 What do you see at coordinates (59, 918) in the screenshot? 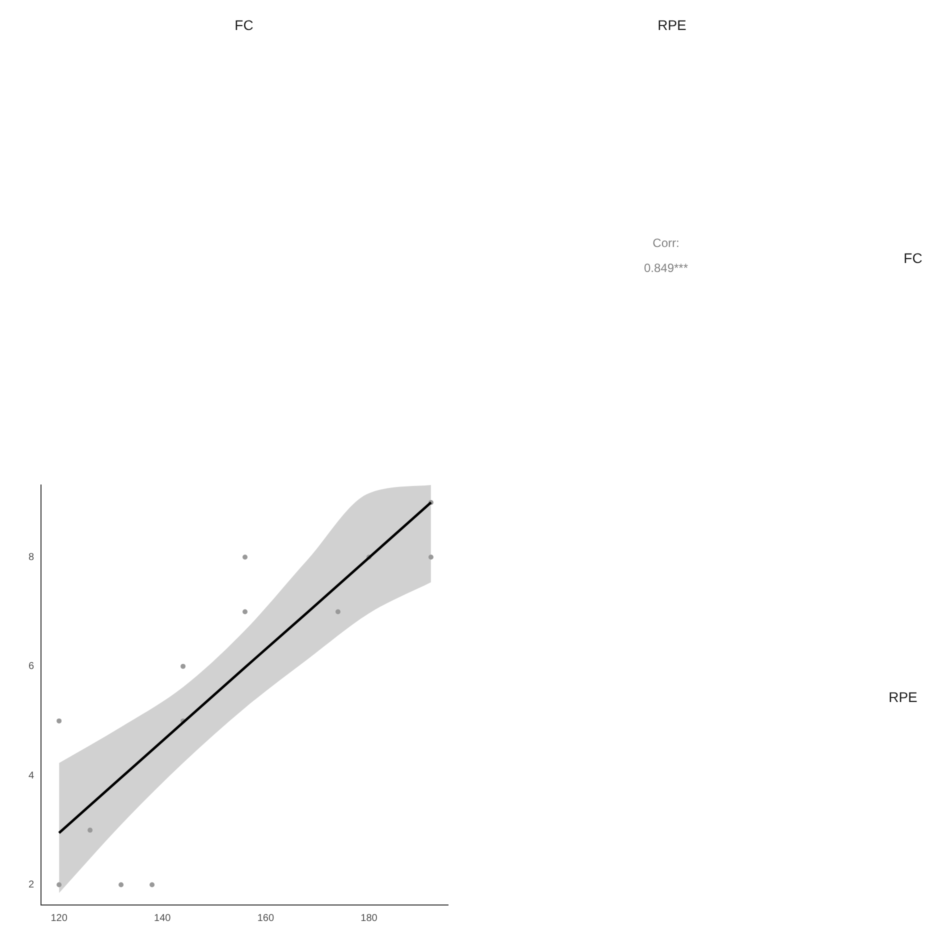
I see `x-tick-label: 120` at bounding box center [59, 918].